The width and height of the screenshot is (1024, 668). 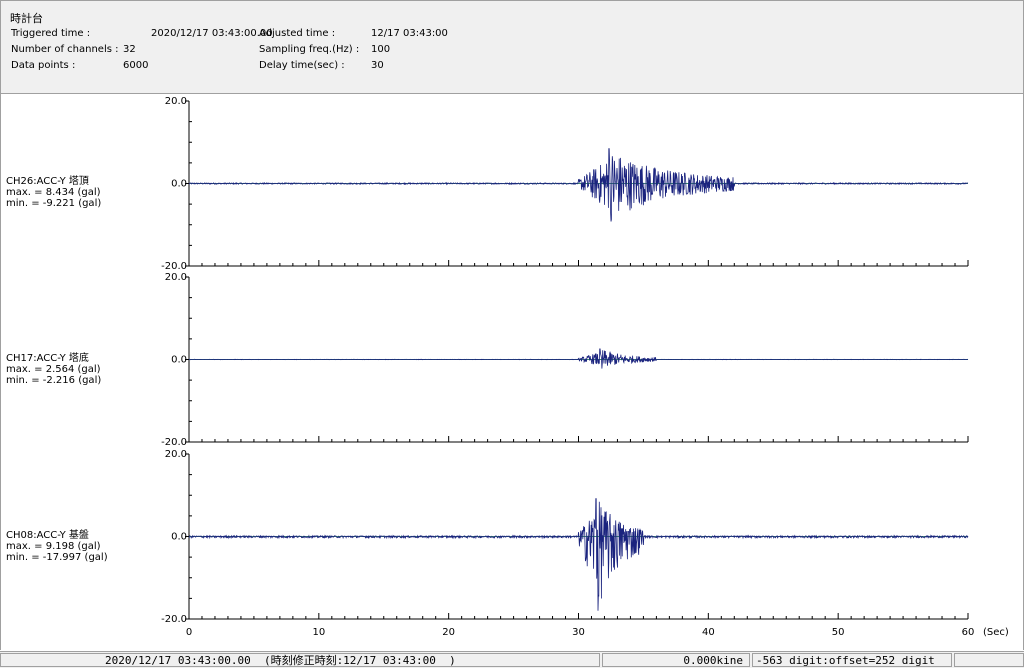 I want to click on channel-min: min. = -2.216 (gal), so click(x=54, y=380).